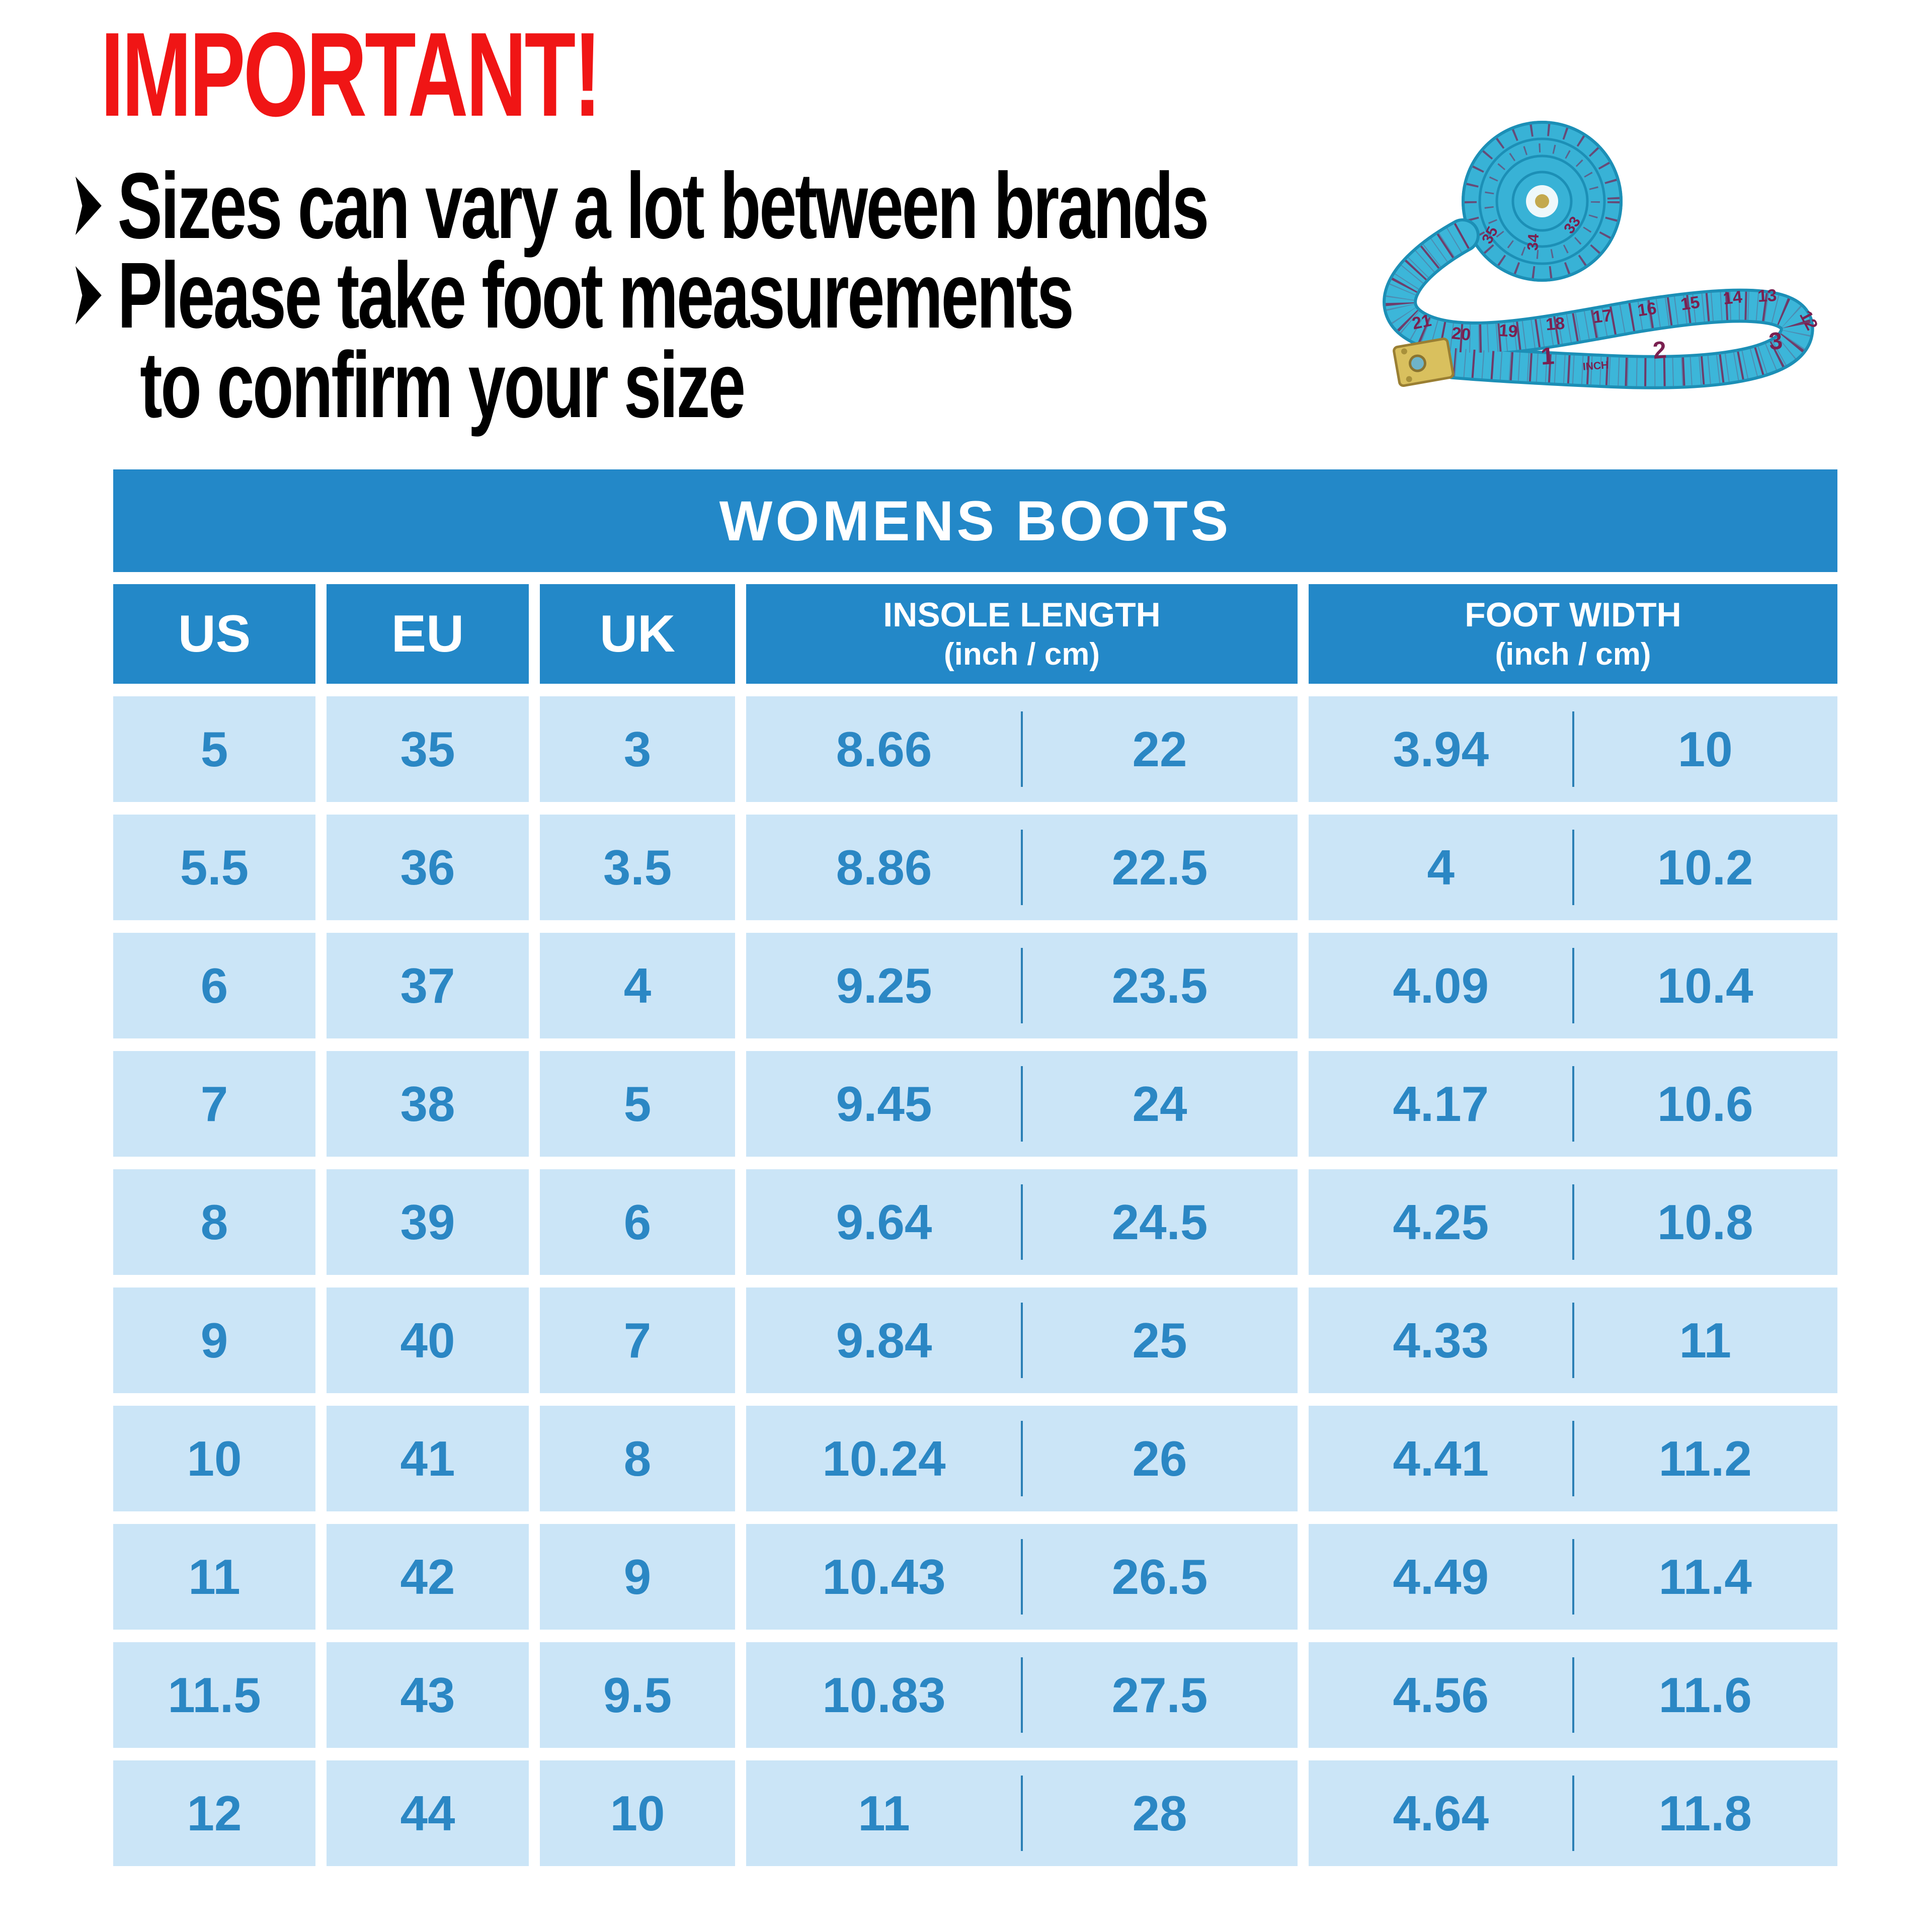  I want to click on foot-width-inch-value: 4.41, so click(1441, 1458).